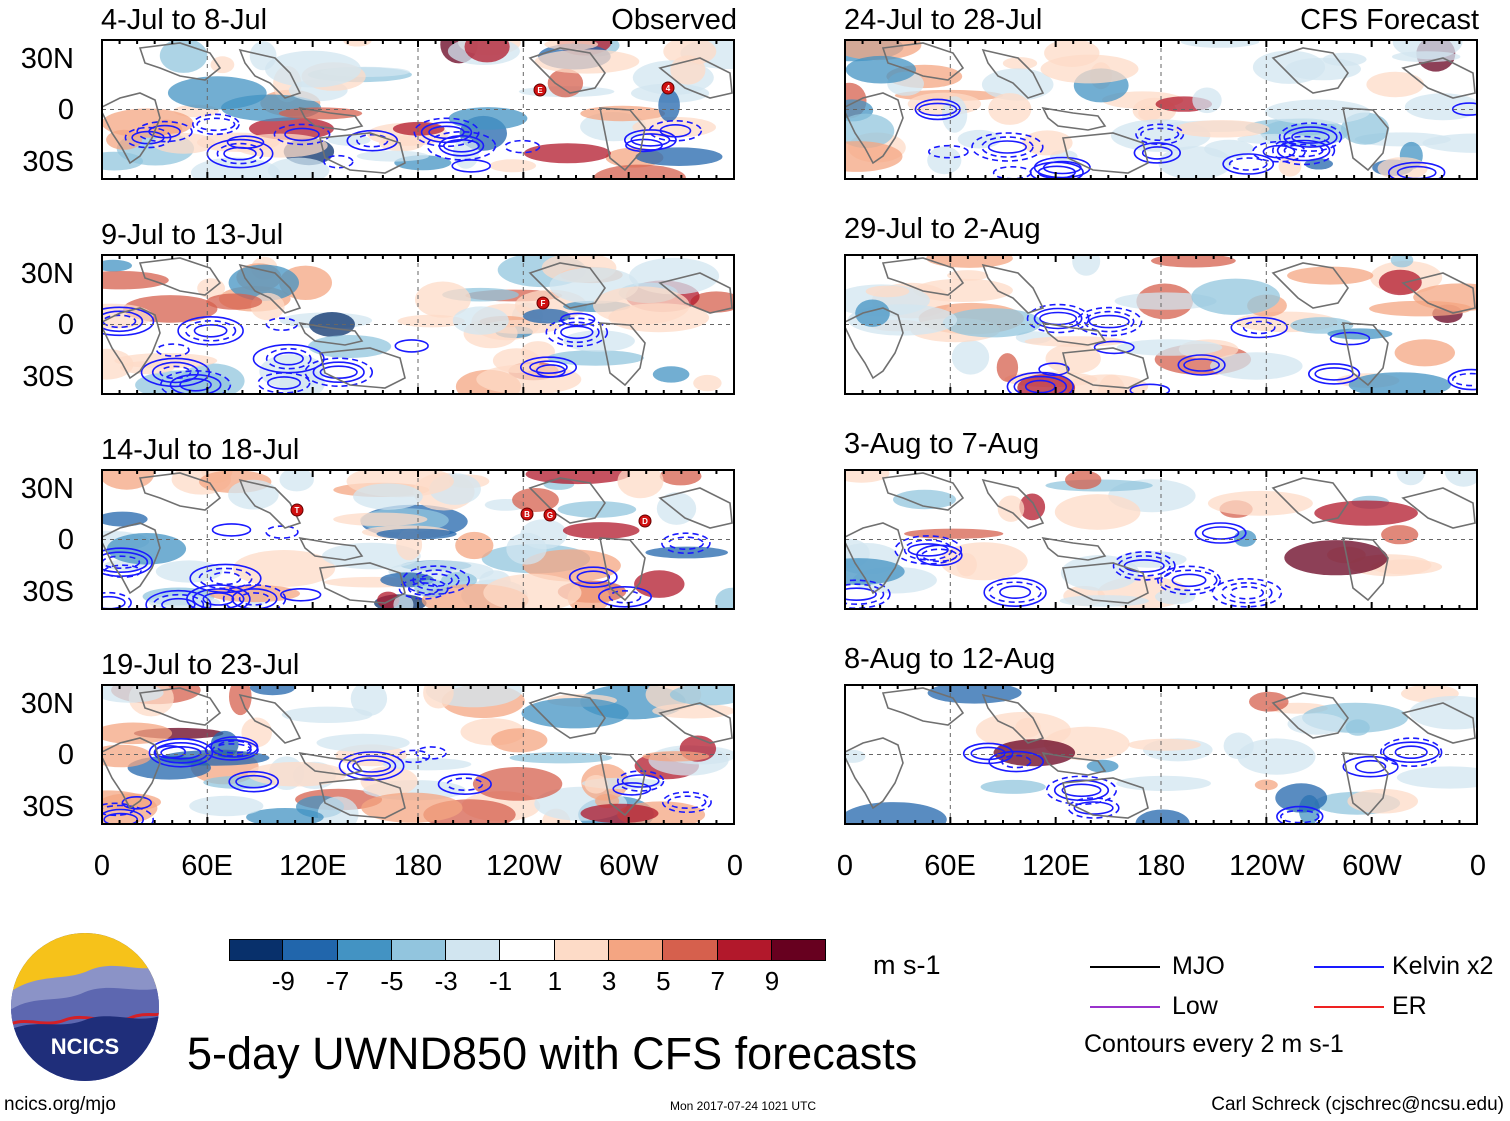 This screenshot has height=1121, width=1510. Describe the element at coordinates (609, 981) in the screenshot. I see `colorbar-label: 3` at that location.